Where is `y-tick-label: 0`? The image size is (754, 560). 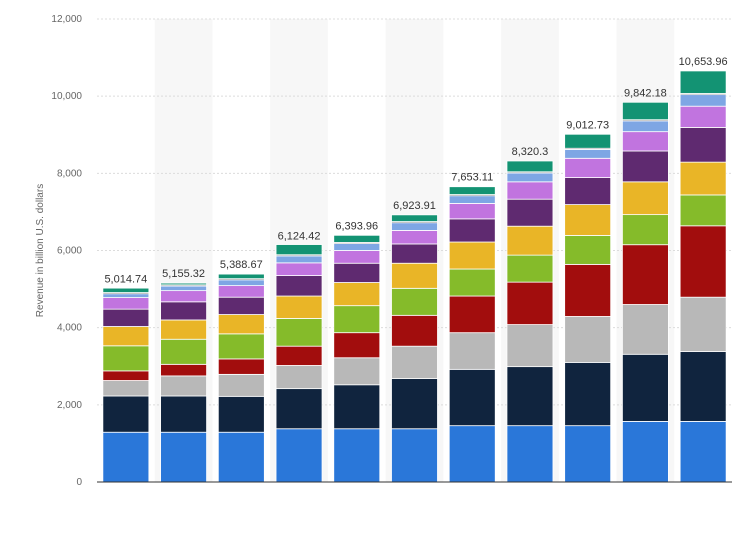
y-tick-label: 0 is located at coordinates (79, 482).